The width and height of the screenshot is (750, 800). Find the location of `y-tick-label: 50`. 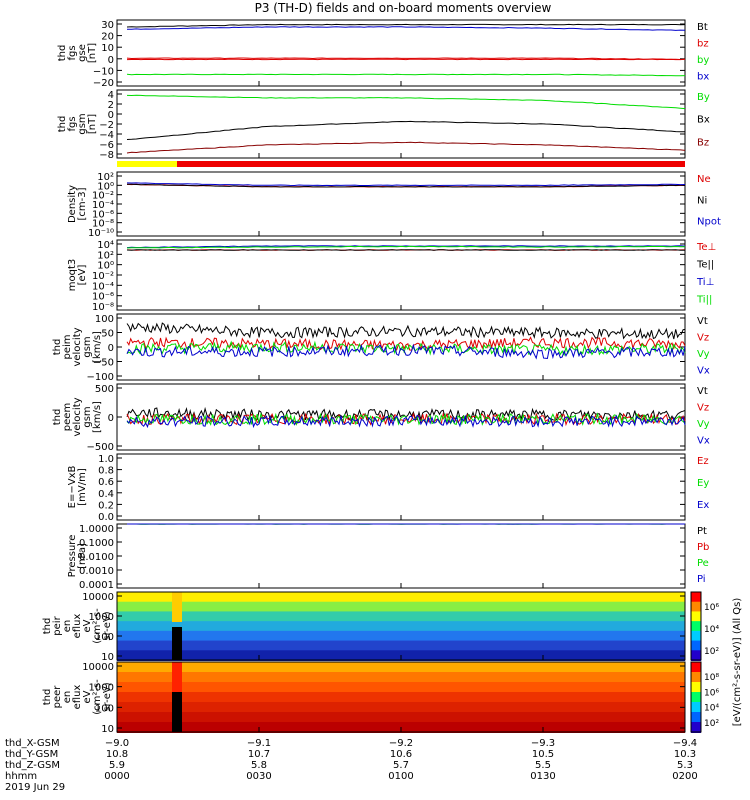

y-tick-label: 50 is located at coordinates (107, 334).